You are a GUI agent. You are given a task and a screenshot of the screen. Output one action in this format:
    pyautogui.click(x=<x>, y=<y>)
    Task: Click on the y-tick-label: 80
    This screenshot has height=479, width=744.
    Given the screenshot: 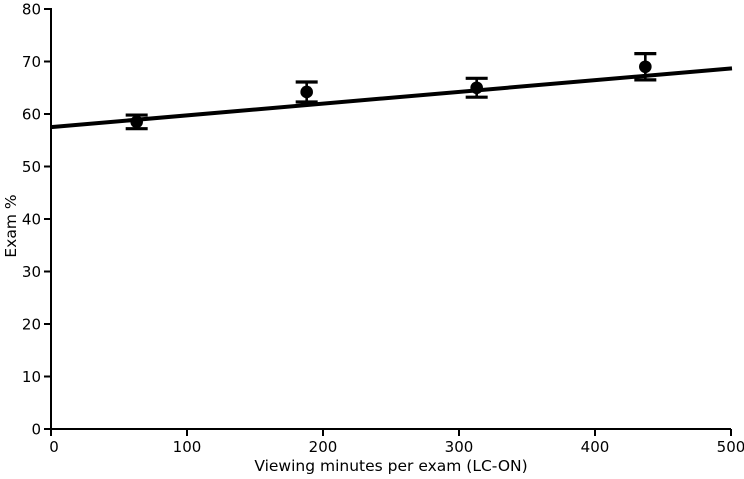 What is the action you would take?
    pyautogui.click(x=31, y=10)
    